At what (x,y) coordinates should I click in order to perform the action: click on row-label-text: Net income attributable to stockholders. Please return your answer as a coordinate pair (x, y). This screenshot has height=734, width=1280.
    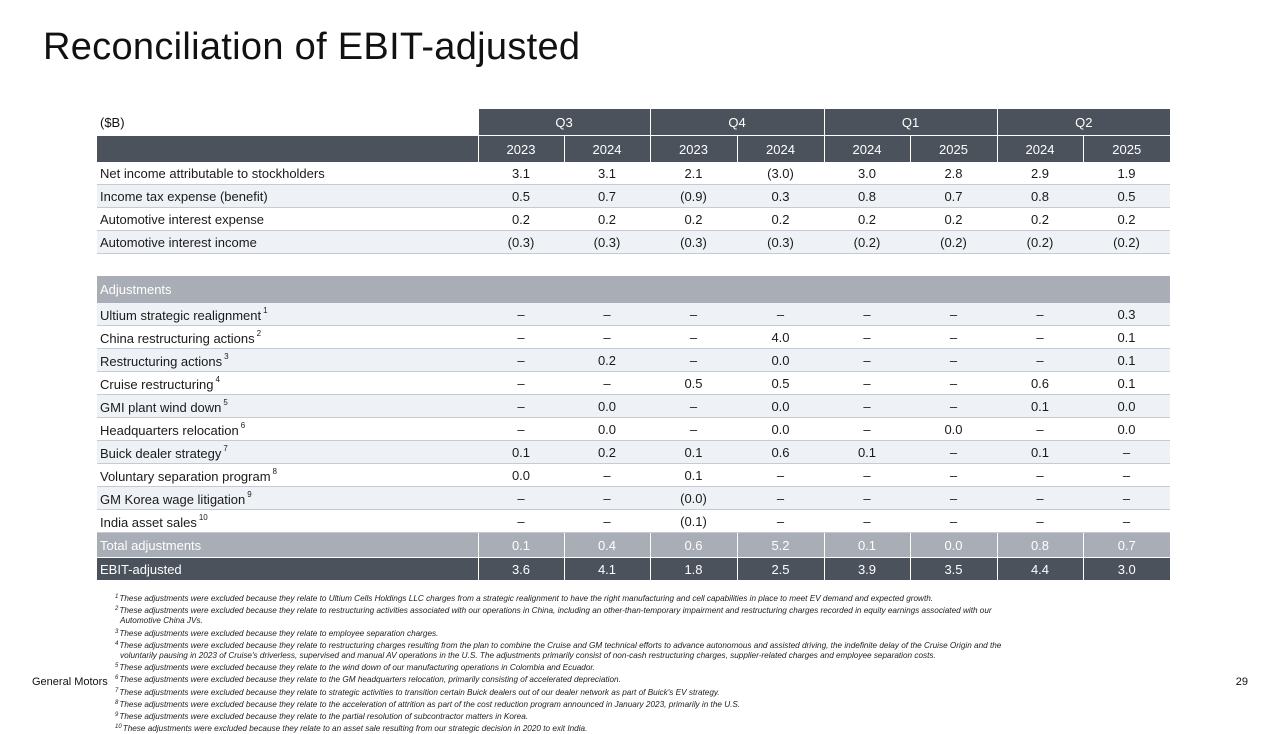
    Looking at the image, I should click on (212, 173).